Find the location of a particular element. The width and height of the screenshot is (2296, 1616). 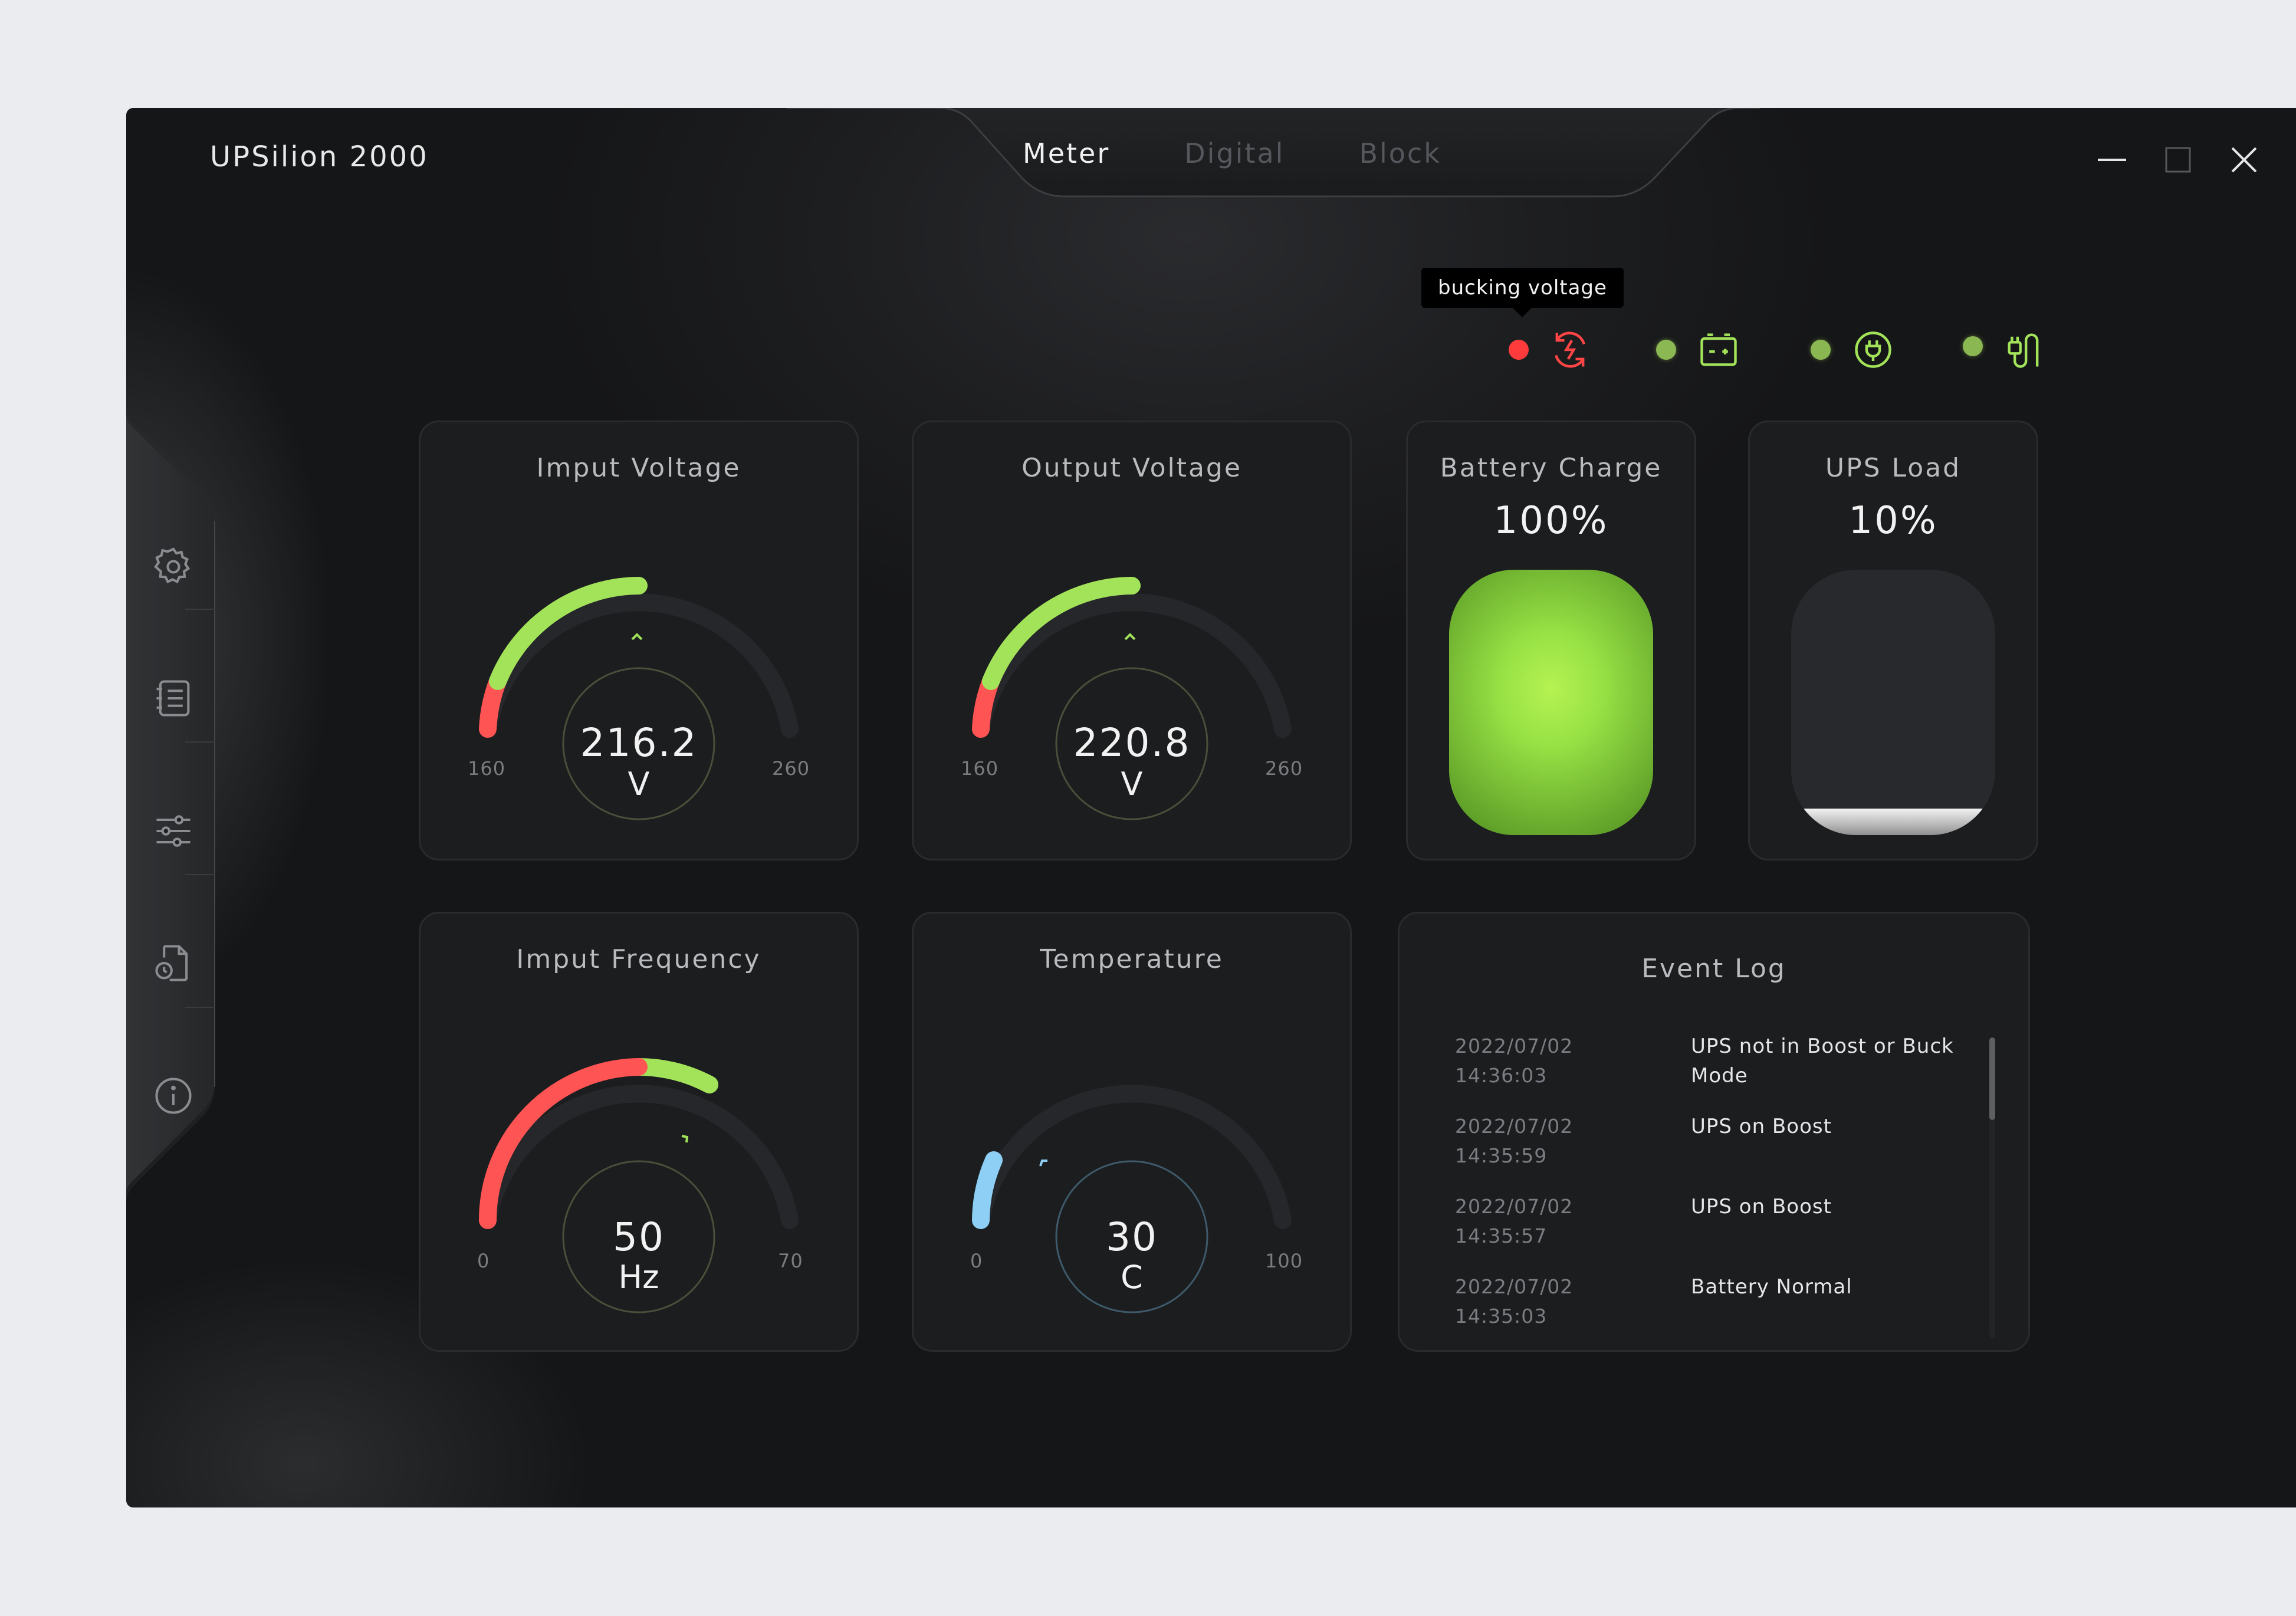

card-title: Imput Frequency is located at coordinates (638, 959).